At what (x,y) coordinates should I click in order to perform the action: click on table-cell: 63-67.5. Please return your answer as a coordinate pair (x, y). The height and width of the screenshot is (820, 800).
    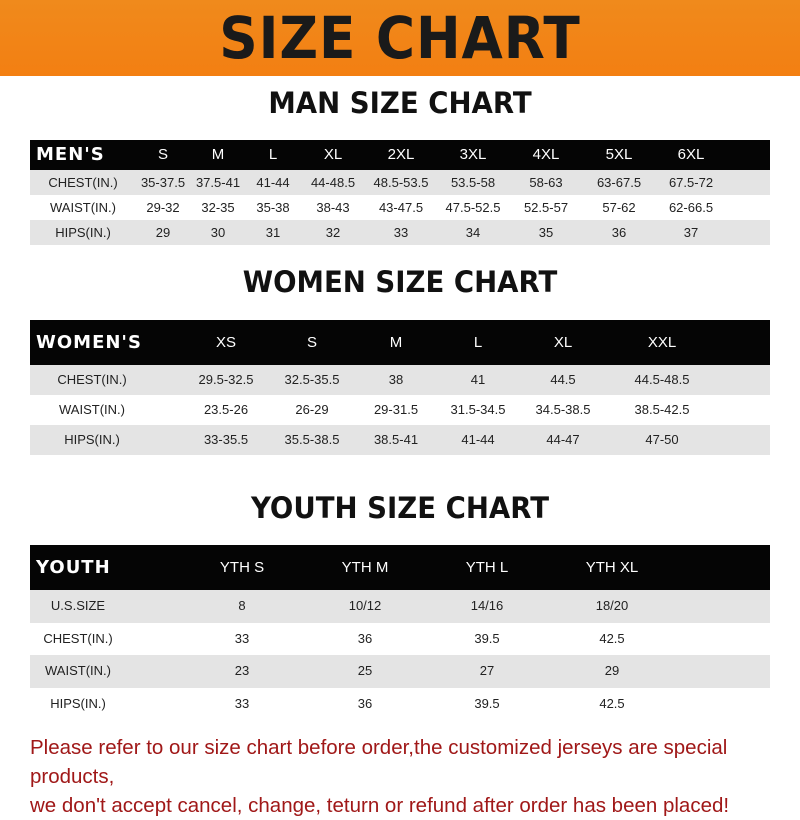
    Looking at the image, I should click on (619, 182).